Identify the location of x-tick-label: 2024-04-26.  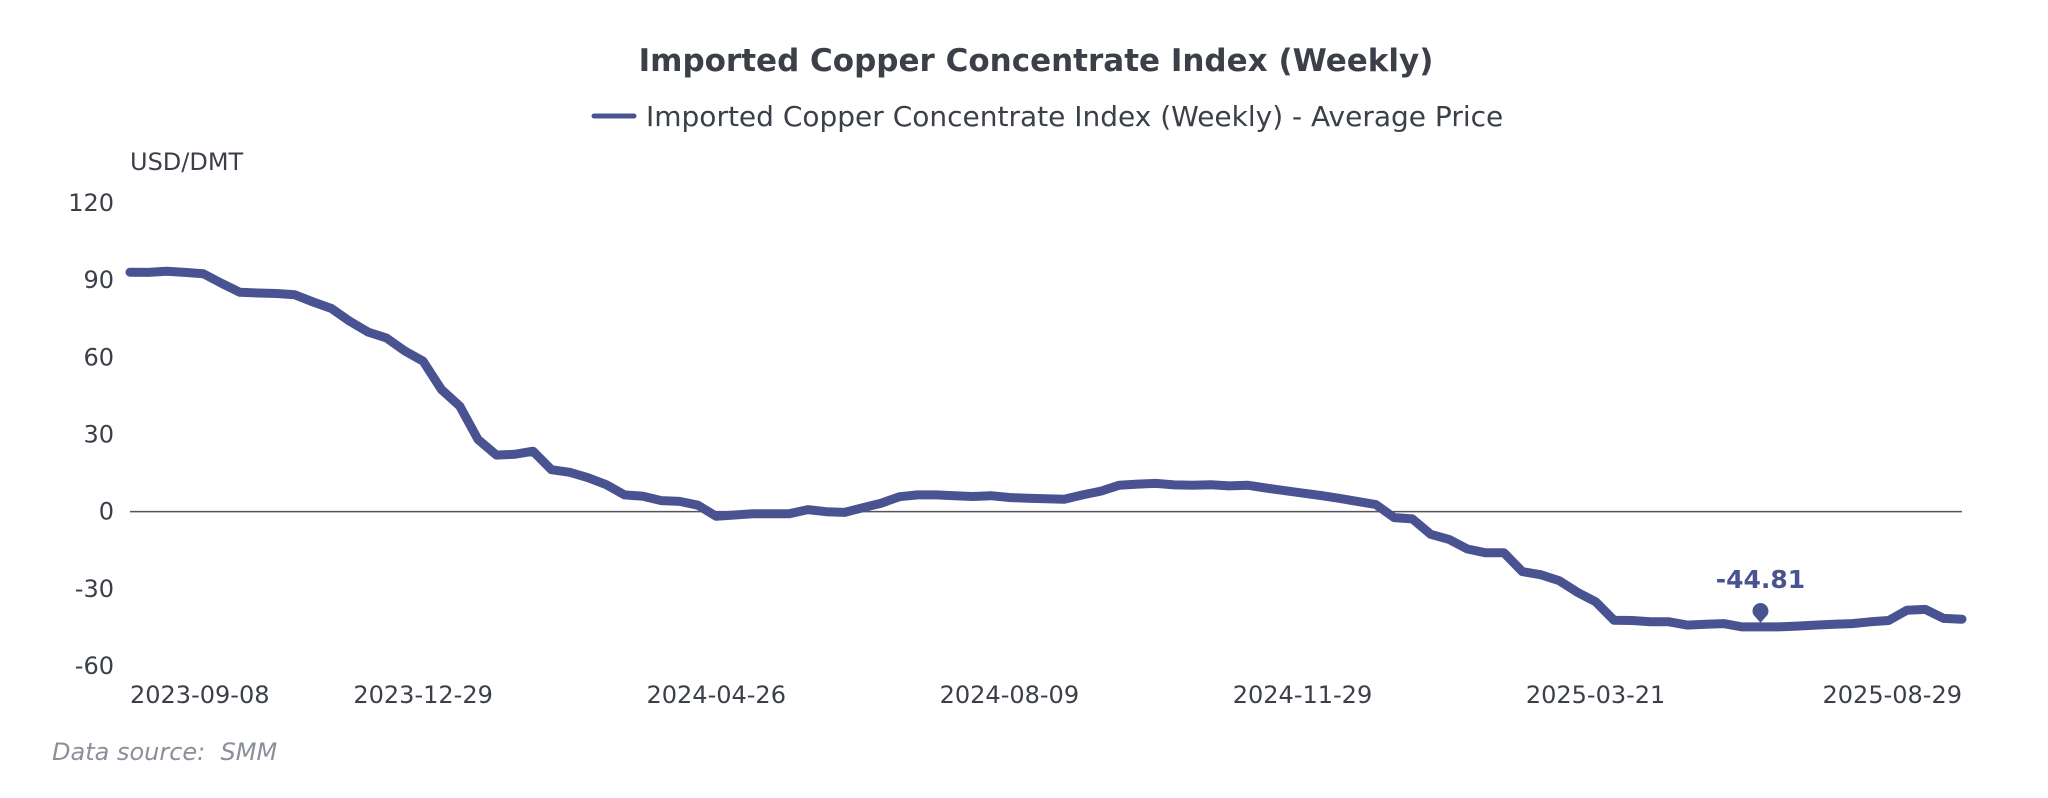
(715, 695).